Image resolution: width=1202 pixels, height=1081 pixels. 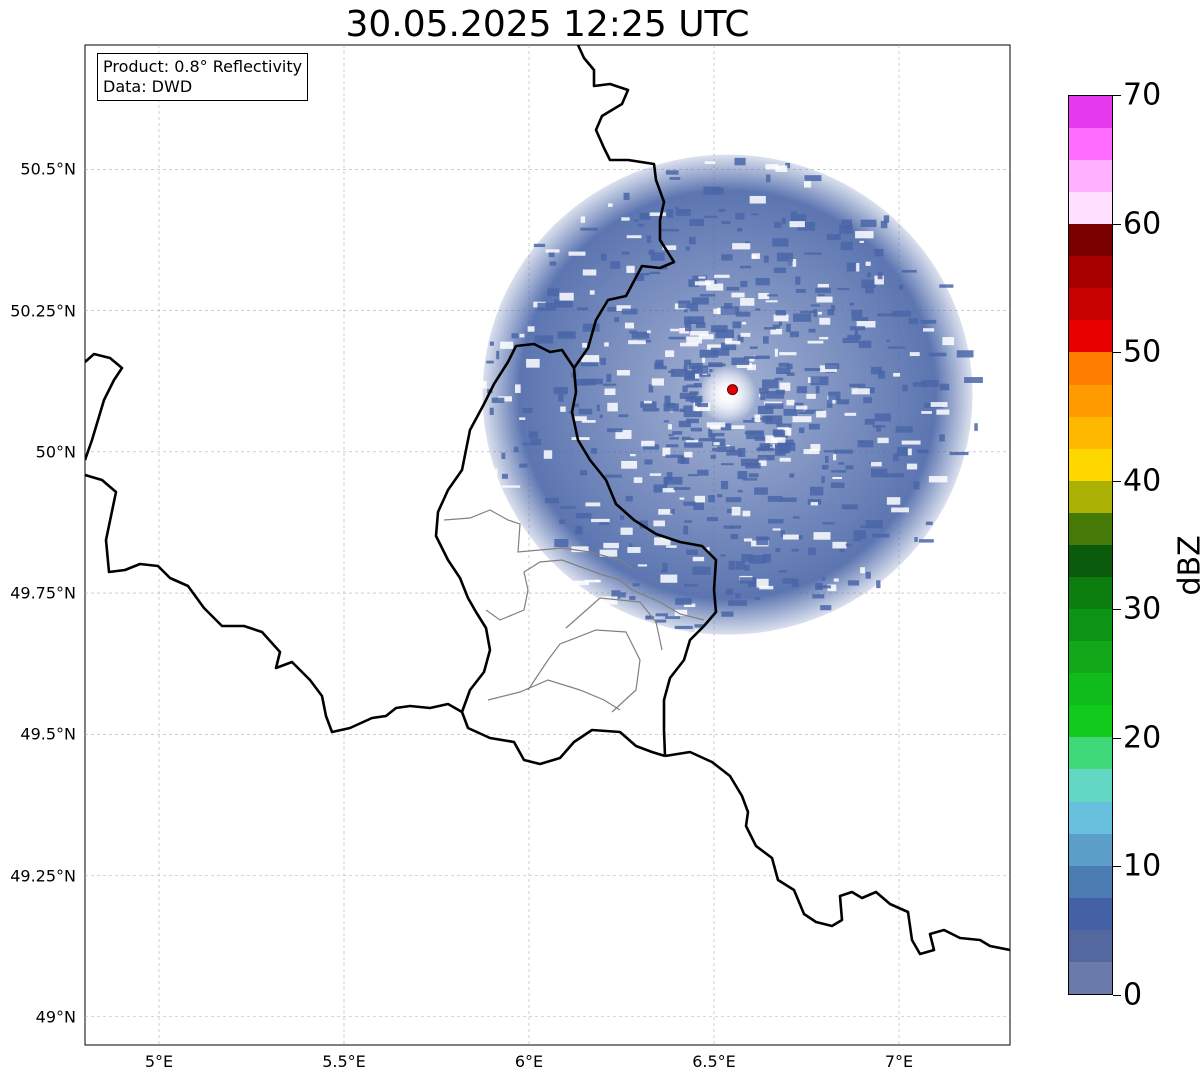 What do you see at coordinates (1142, 95) in the screenshot?
I see `colorbar-tick-label-7: 70` at bounding box center [1142, 95].